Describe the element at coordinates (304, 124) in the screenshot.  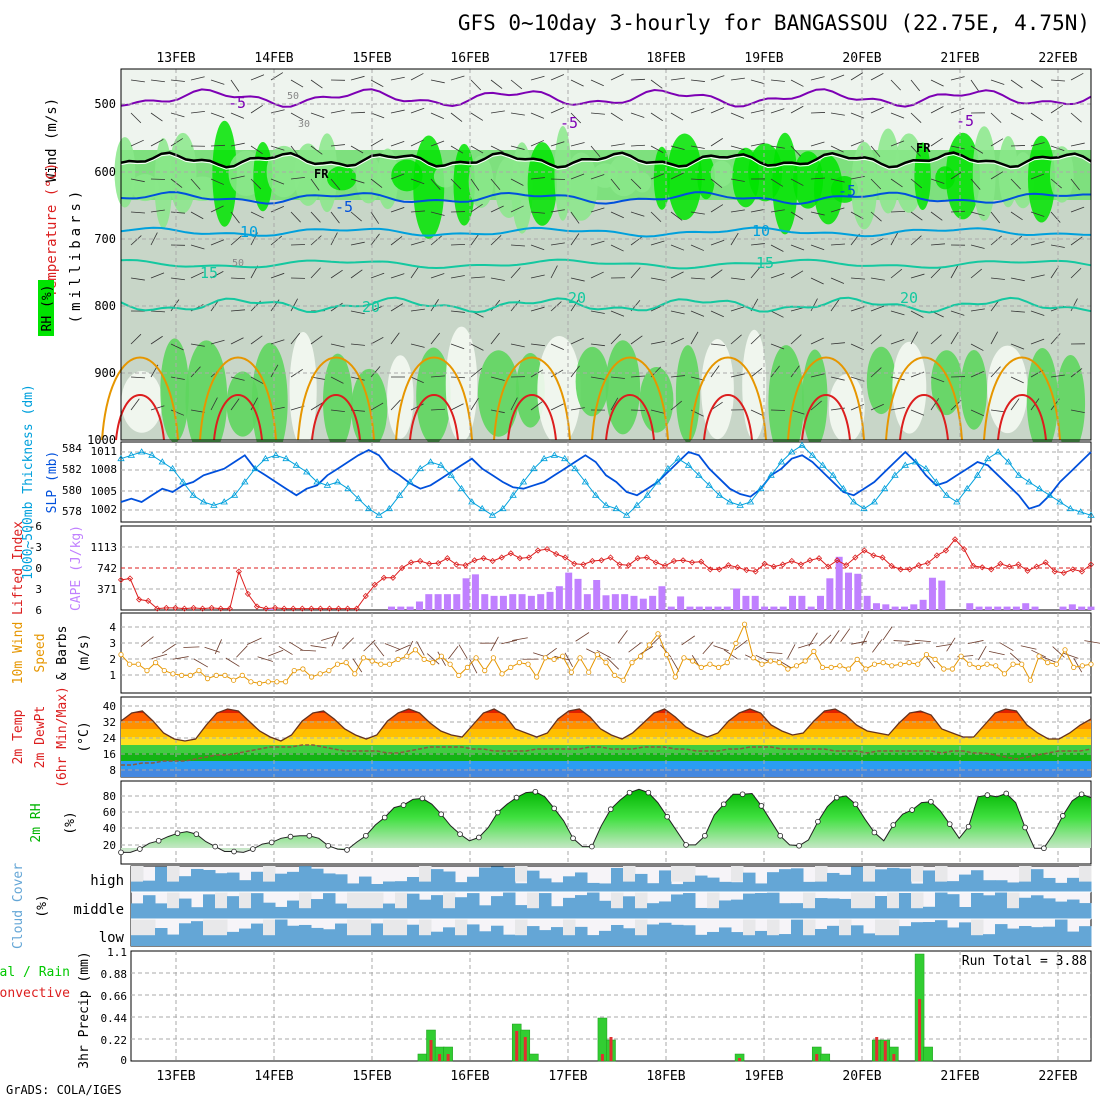
I see `contour-label: 30` at that location.